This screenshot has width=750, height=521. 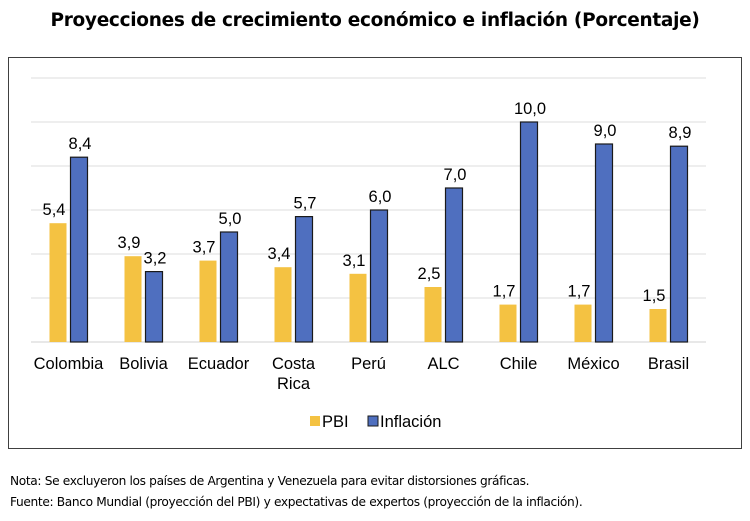 I want to click on legend: PBI Inflación, so click(x=375, y=422).